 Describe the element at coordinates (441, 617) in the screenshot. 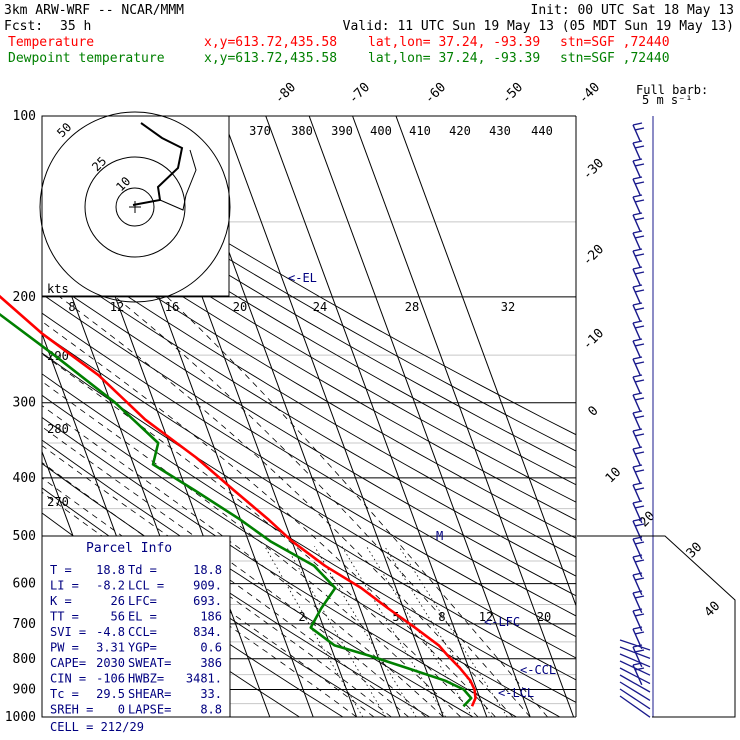

I see `mixing-ratio-label: 8` at that location.